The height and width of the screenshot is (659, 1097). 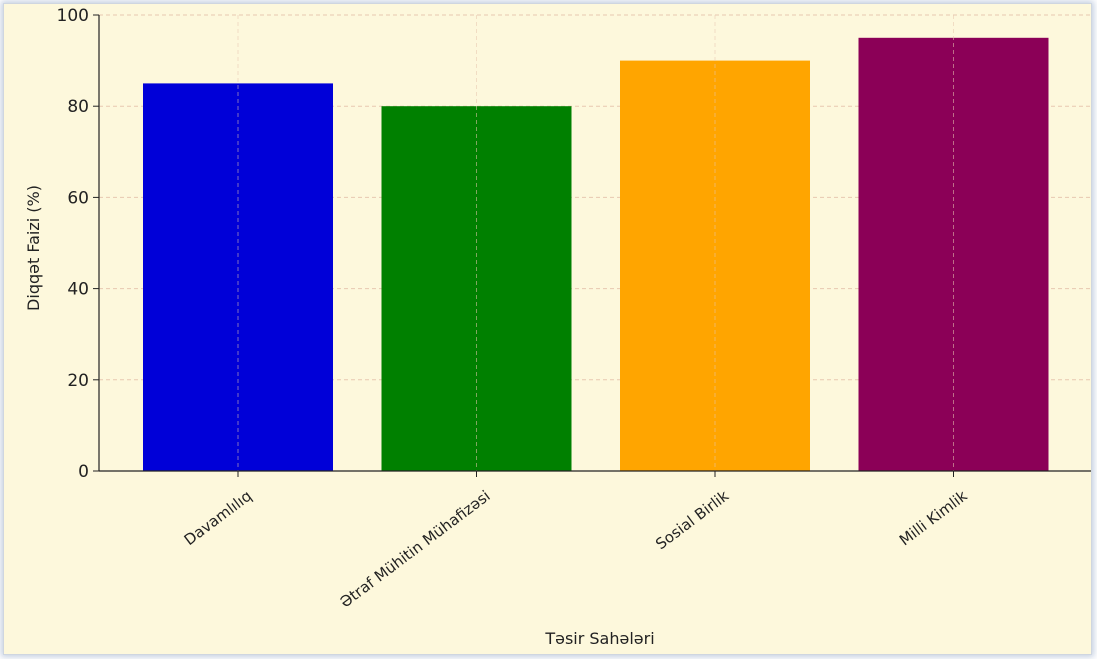 What do you see at coordinates (78, 107) in the screenshot?
I see `y-tick-label: 80` at bounding box center [78, 107].